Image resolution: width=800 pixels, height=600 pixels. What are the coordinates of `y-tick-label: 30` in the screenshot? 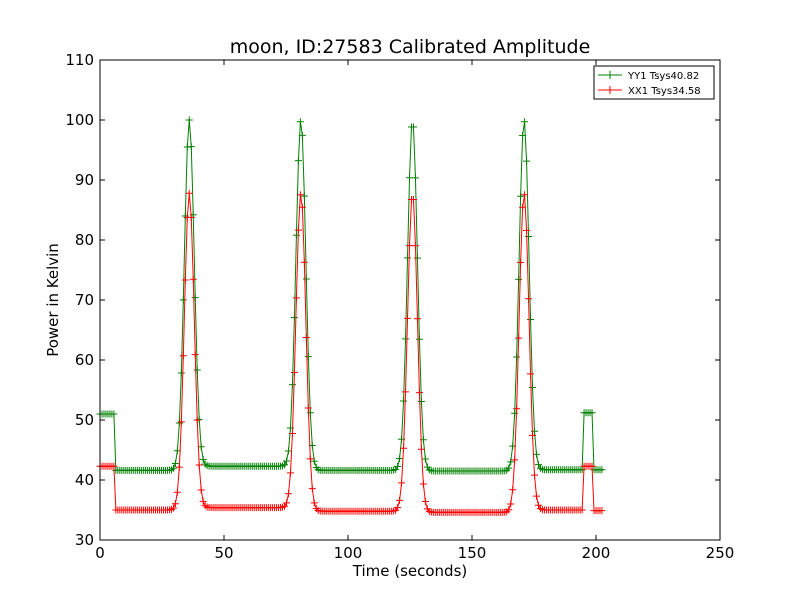 It's located at (84, 540).